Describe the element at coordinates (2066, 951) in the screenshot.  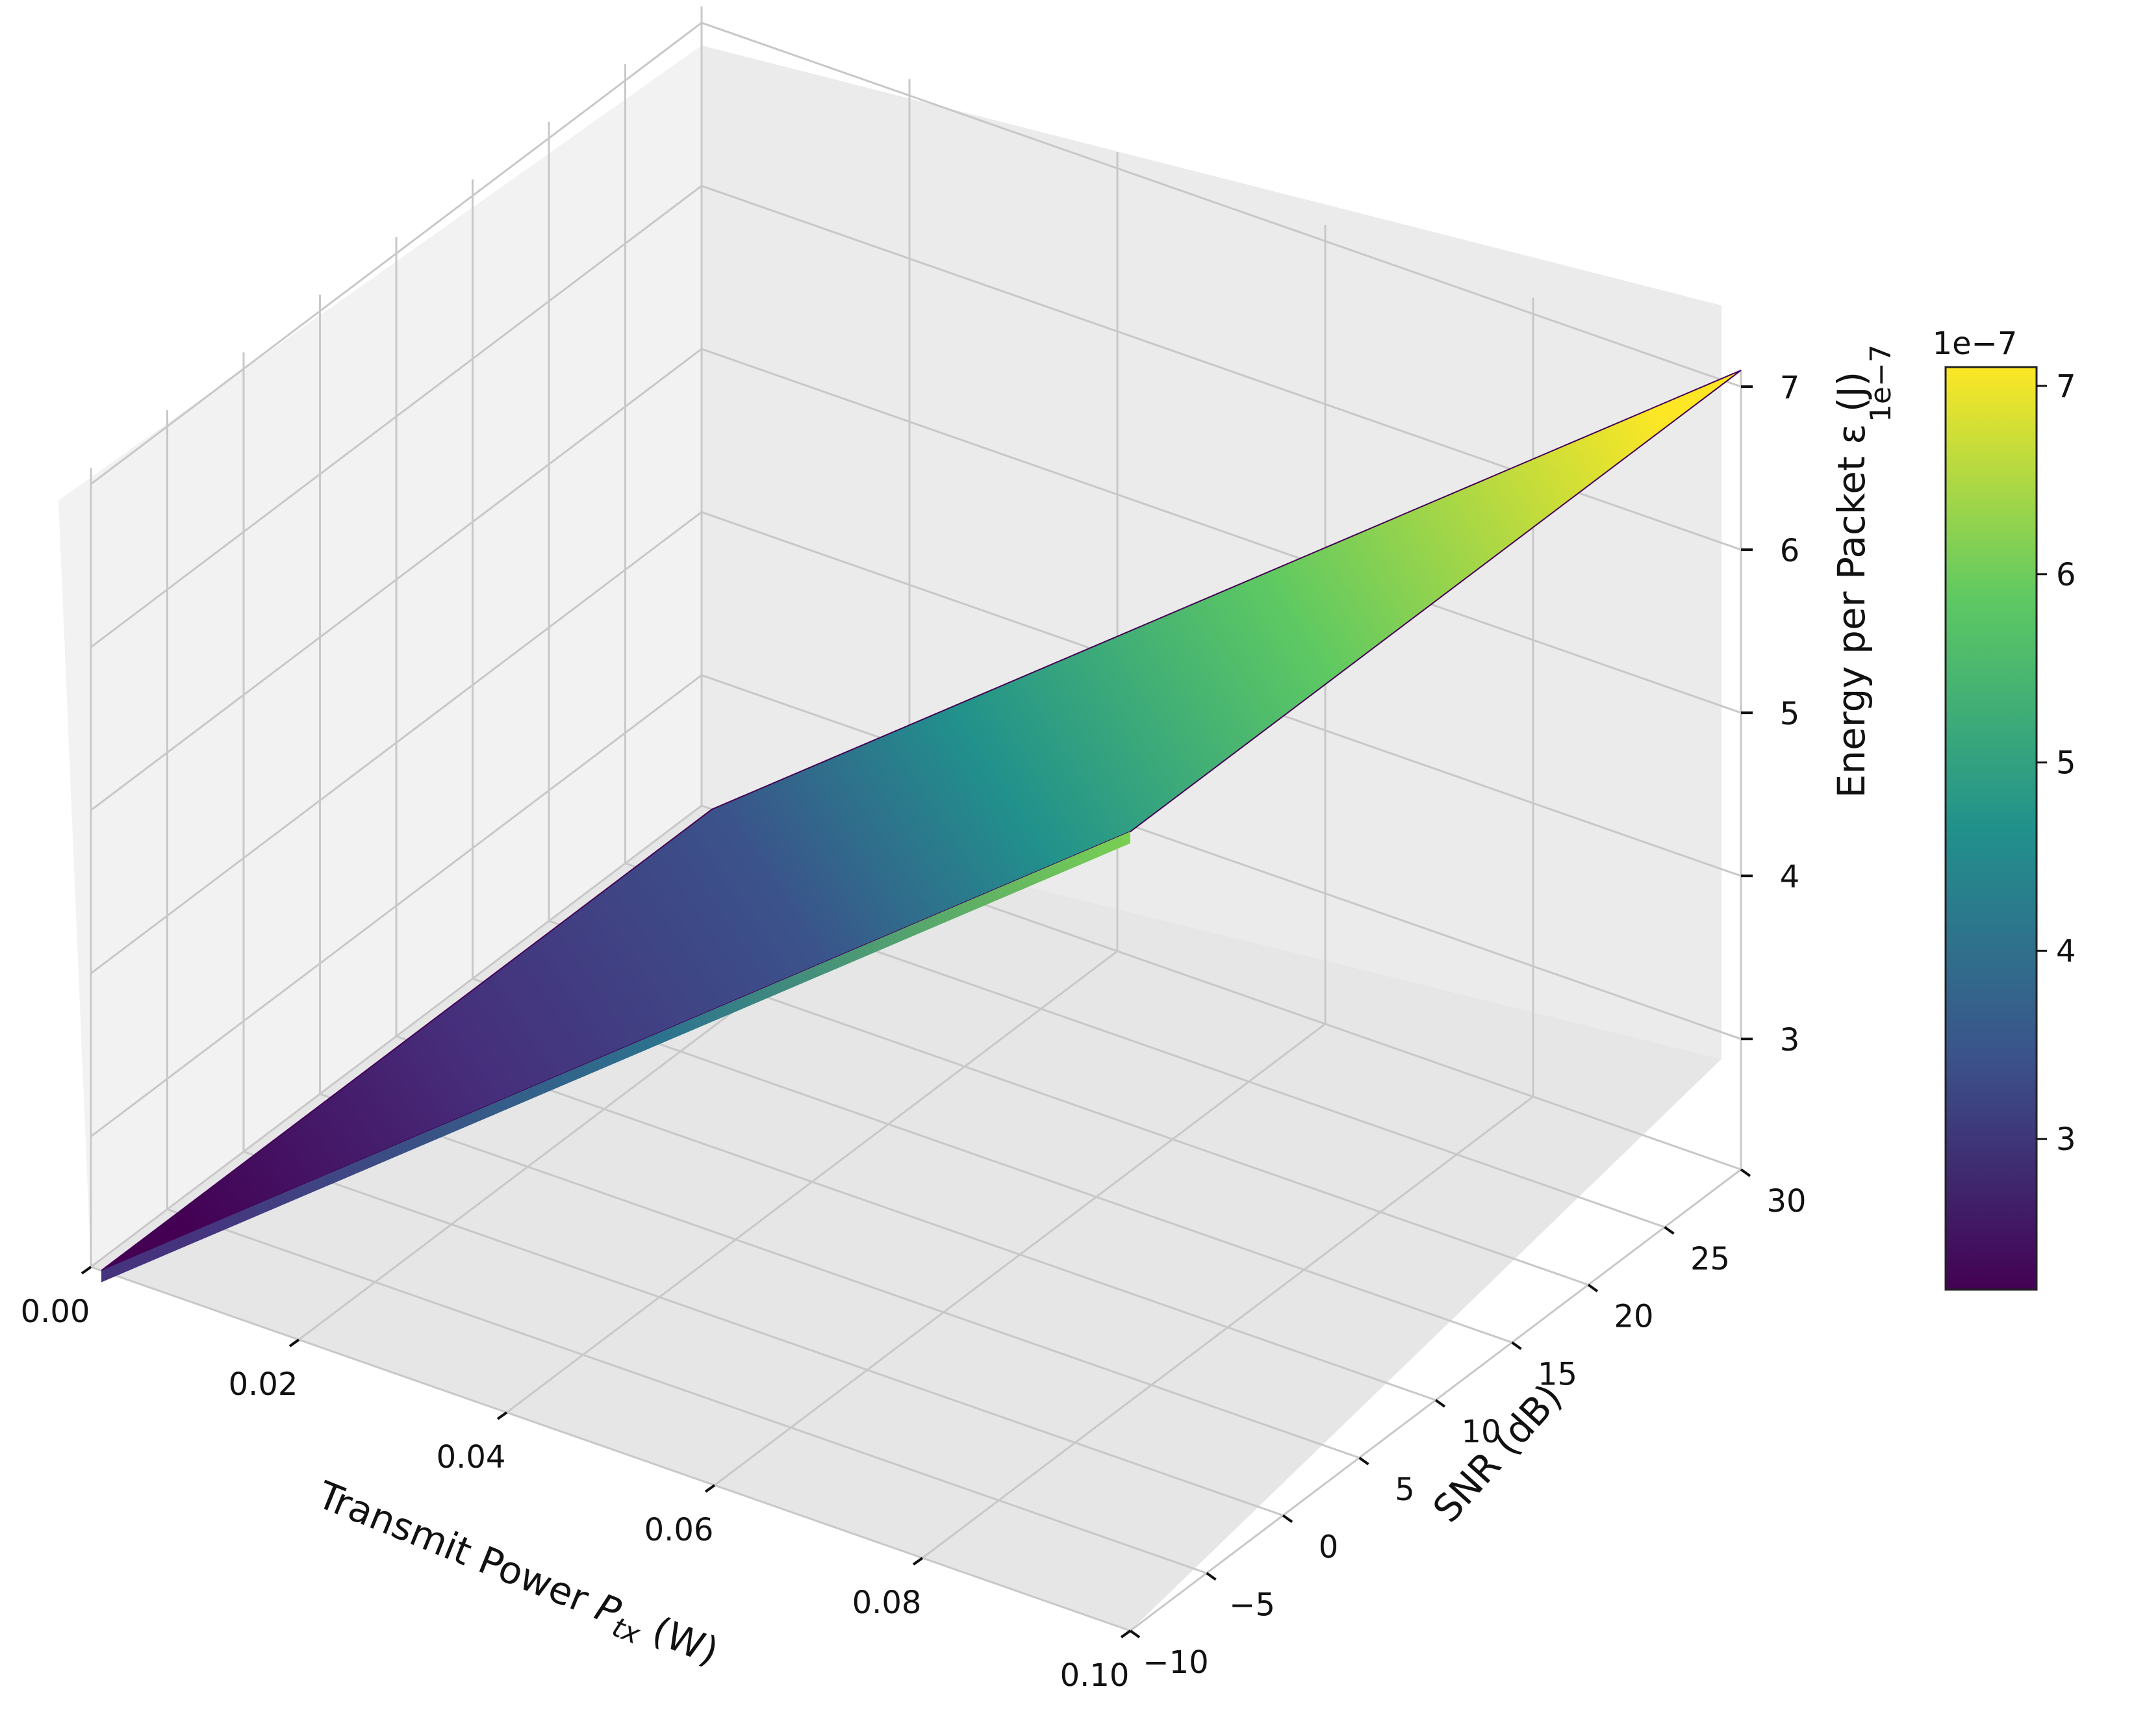
I see `colorbar-tick-label: 4` at that location.